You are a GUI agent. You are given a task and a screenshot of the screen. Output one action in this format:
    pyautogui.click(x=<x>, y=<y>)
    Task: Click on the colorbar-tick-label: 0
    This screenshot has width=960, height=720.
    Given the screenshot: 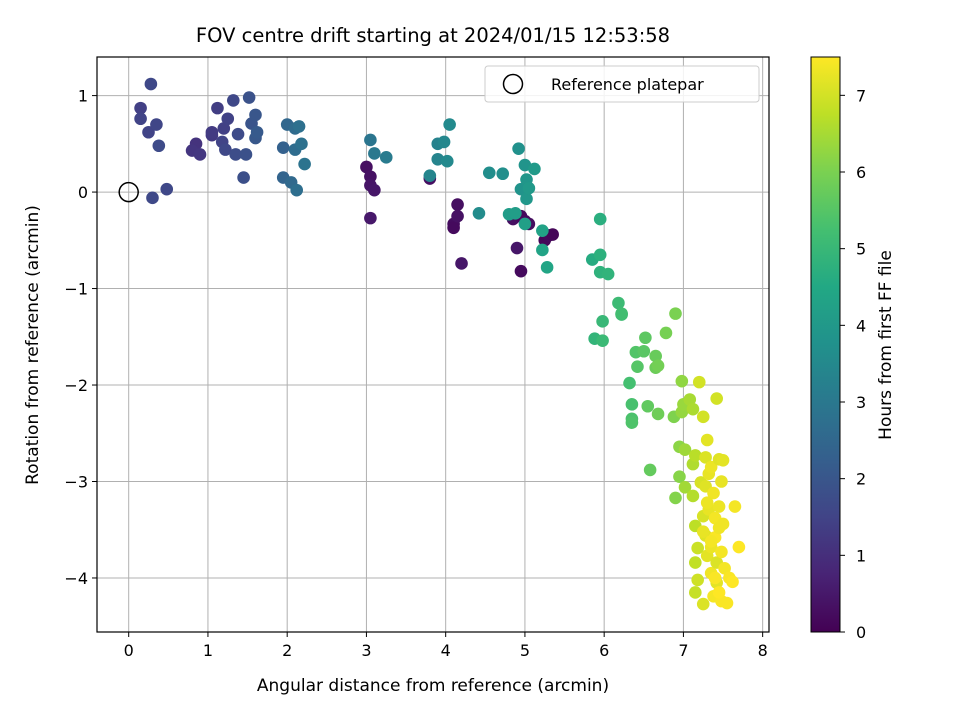 What is the action you would take?
    pyautogui.click(x=861, y=632)
    